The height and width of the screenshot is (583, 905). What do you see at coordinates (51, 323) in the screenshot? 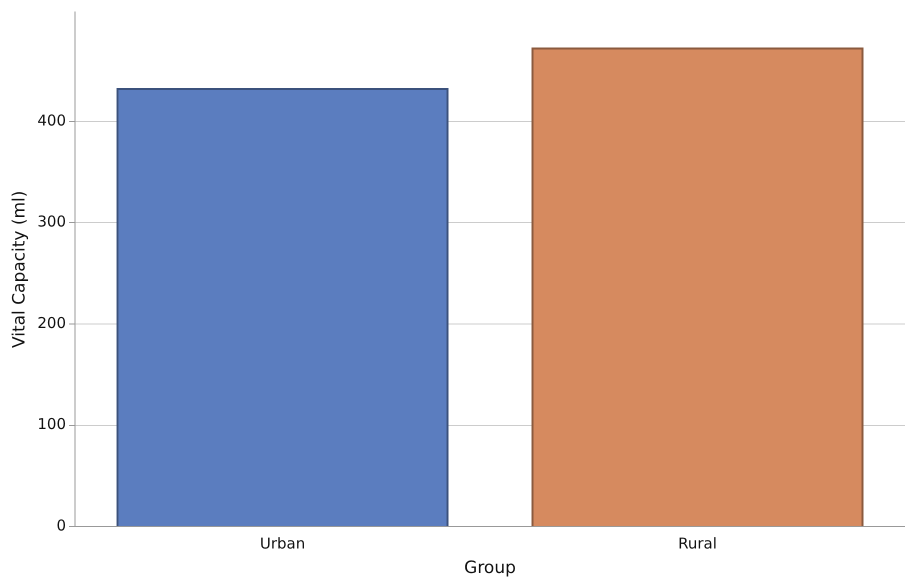
I see `y-tick-label: 200` at bounding box center [51, 323].